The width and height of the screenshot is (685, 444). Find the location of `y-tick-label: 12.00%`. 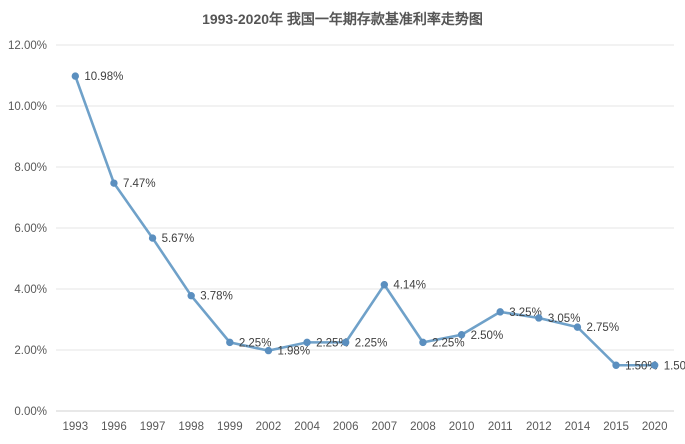

y-tick-label: 12.00% is located at coordinates (27, 46).